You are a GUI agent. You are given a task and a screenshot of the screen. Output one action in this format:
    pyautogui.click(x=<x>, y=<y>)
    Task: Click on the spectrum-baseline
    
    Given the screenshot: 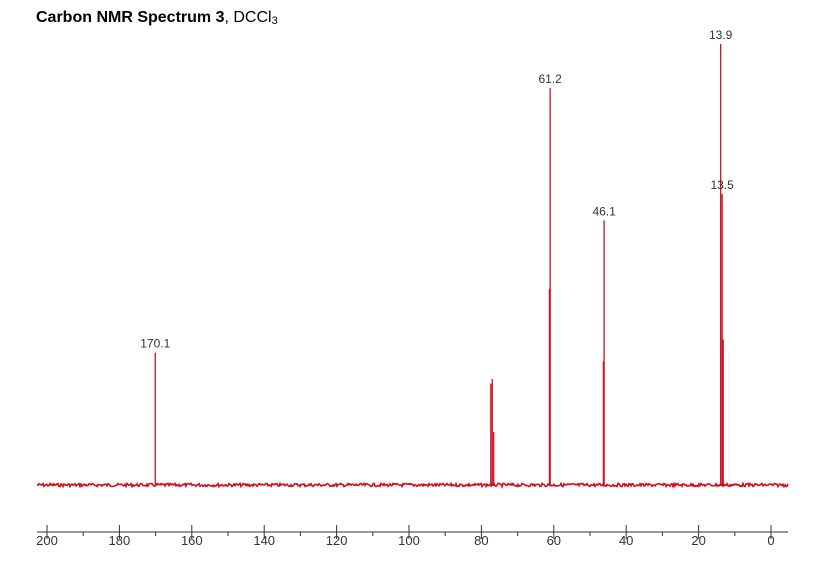 What is the action you would take?
    pyautogui.click(x=412, y=485)
    